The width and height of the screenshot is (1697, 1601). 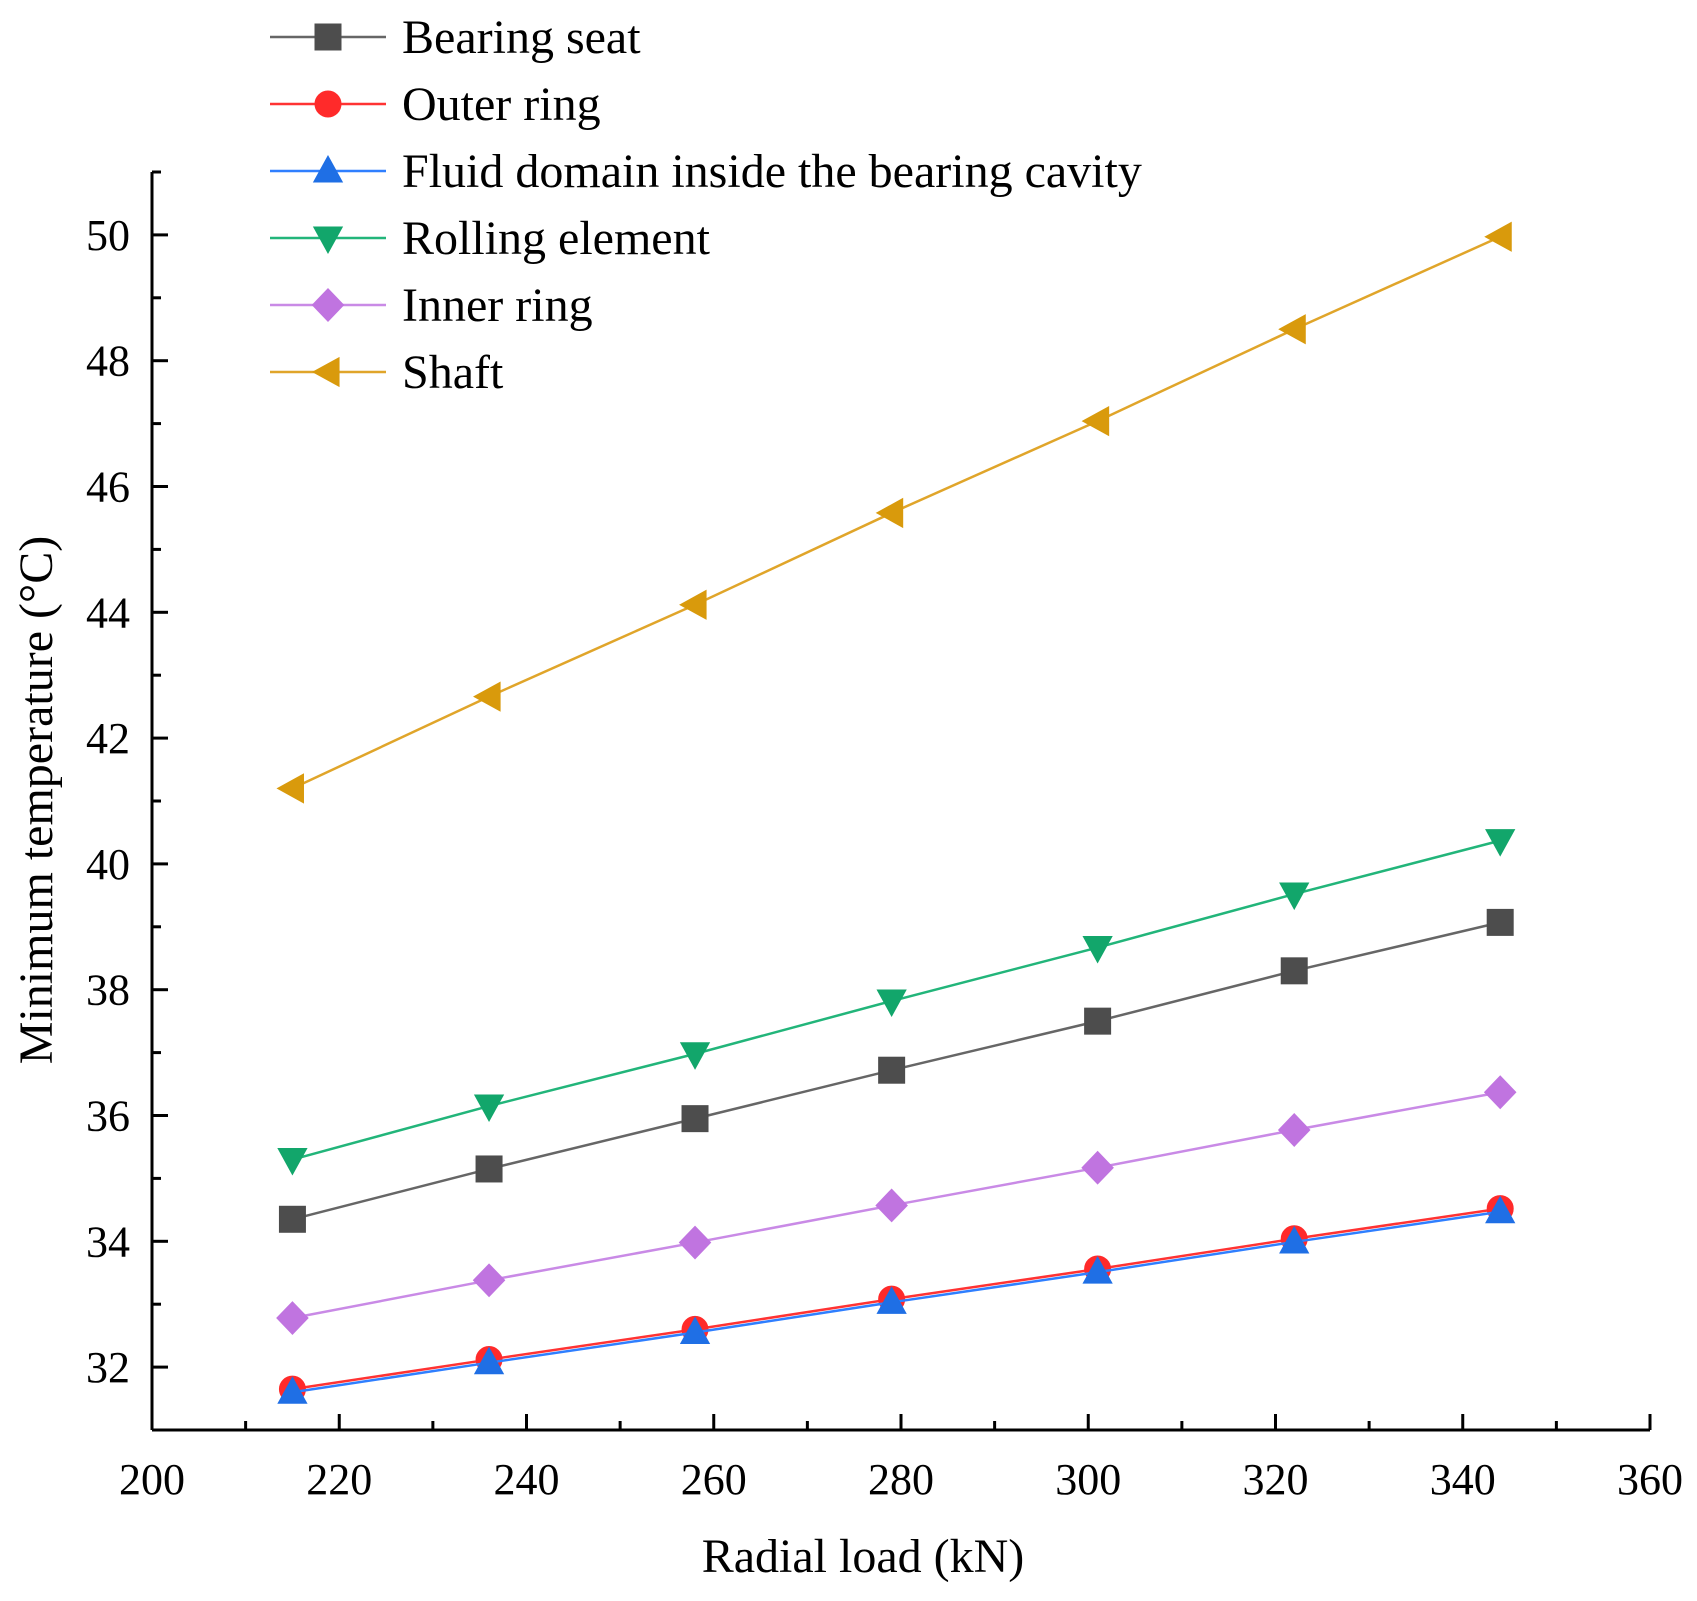 What do you see at coordinates (108, 612) in the screenshot?
I see `y-tick-label: 44` at bounding box center [108, 612].